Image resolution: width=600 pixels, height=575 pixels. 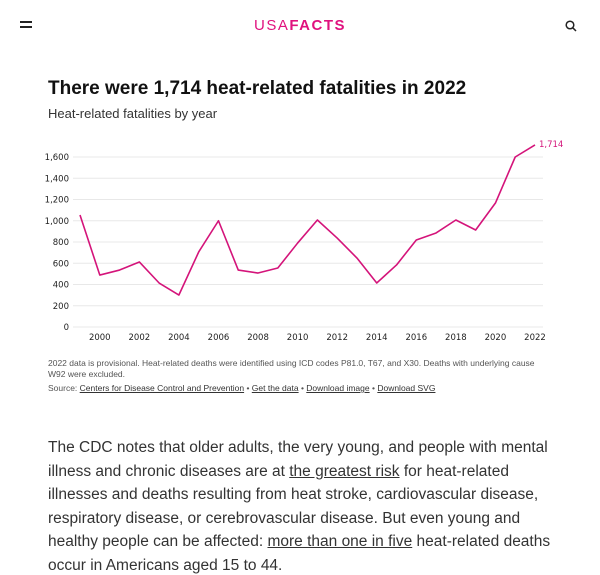 I want to click on top-bar: USAFACTS, so click(x=300, y=27).